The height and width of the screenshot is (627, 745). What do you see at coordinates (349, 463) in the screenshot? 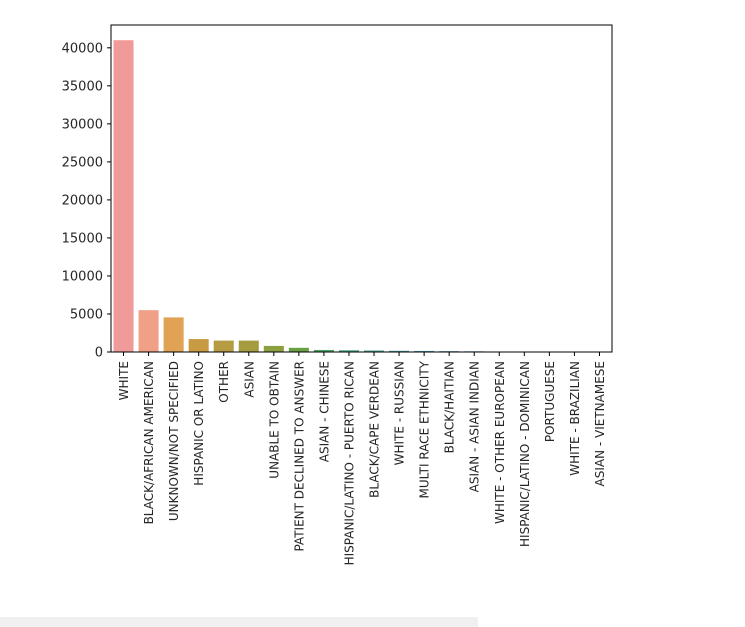
I see `x-tick-label-9: HISPANIC/LATINO - PUERTO RICAN` at bounding box center [349, 463].